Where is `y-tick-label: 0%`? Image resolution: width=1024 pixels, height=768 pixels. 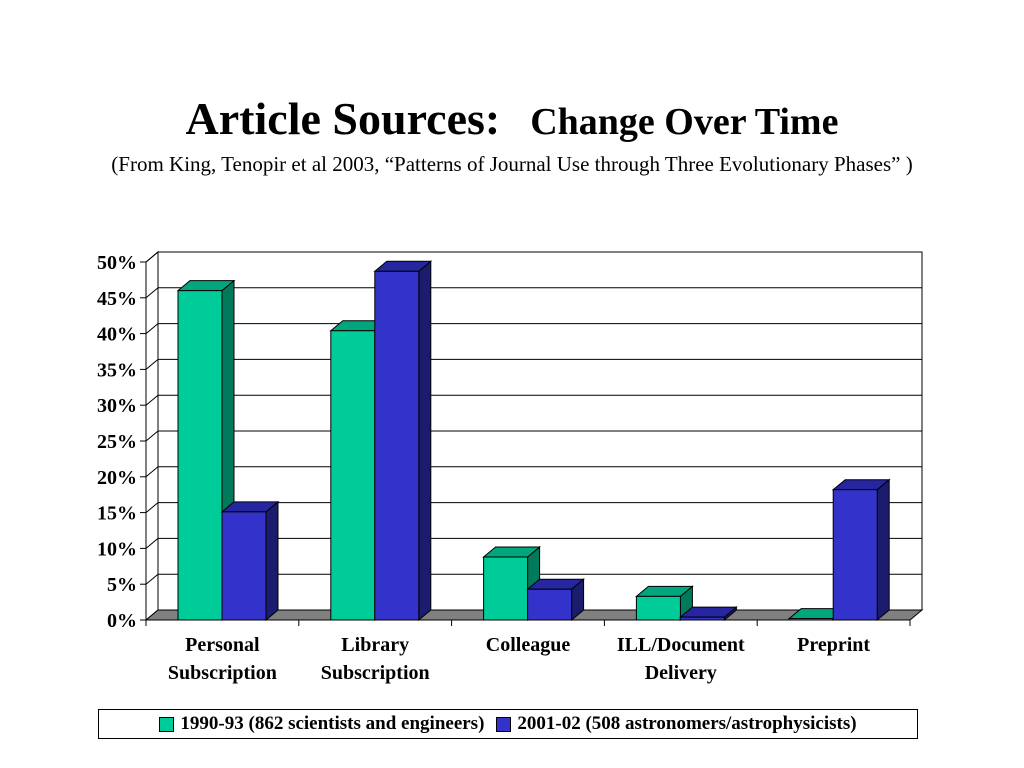 y-tick-label: 0% is located at coordinates (122, 621).